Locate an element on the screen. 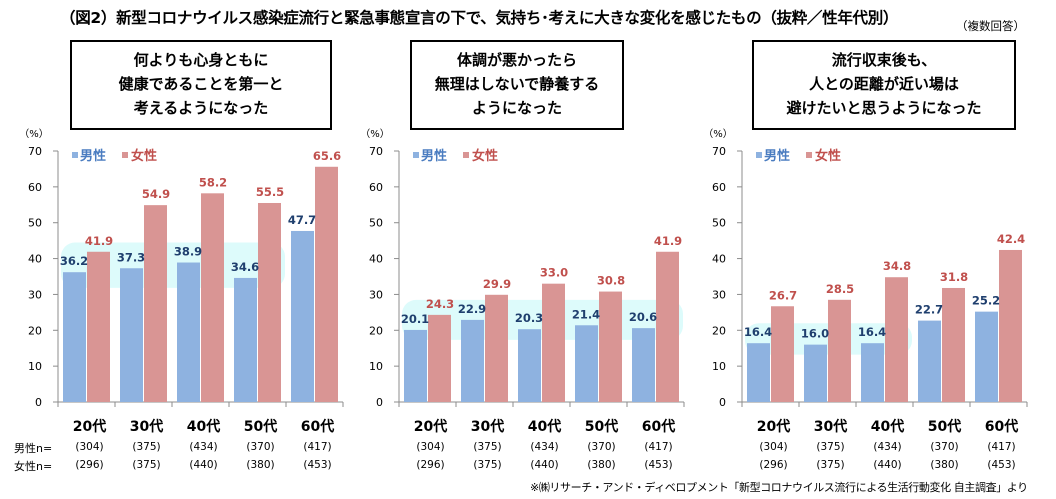  data-label-female: 30.8 is located at coordinates (611, 281).